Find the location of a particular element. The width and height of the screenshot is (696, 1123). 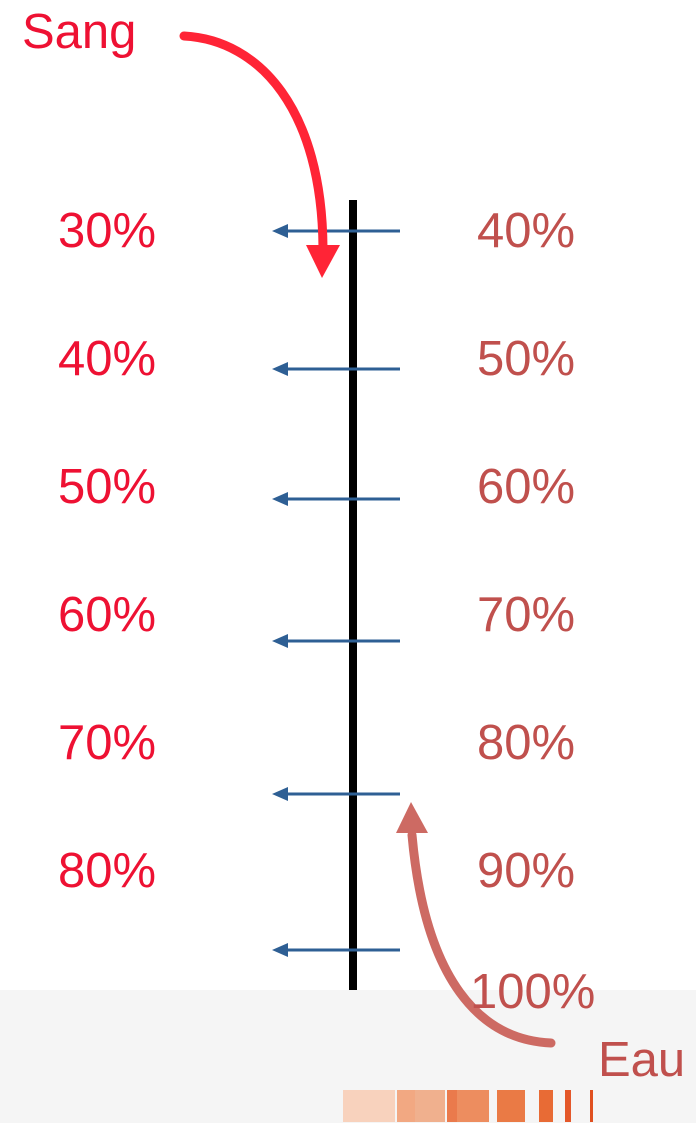

right-scale-label: 60% is located at coordinates (526, 487).